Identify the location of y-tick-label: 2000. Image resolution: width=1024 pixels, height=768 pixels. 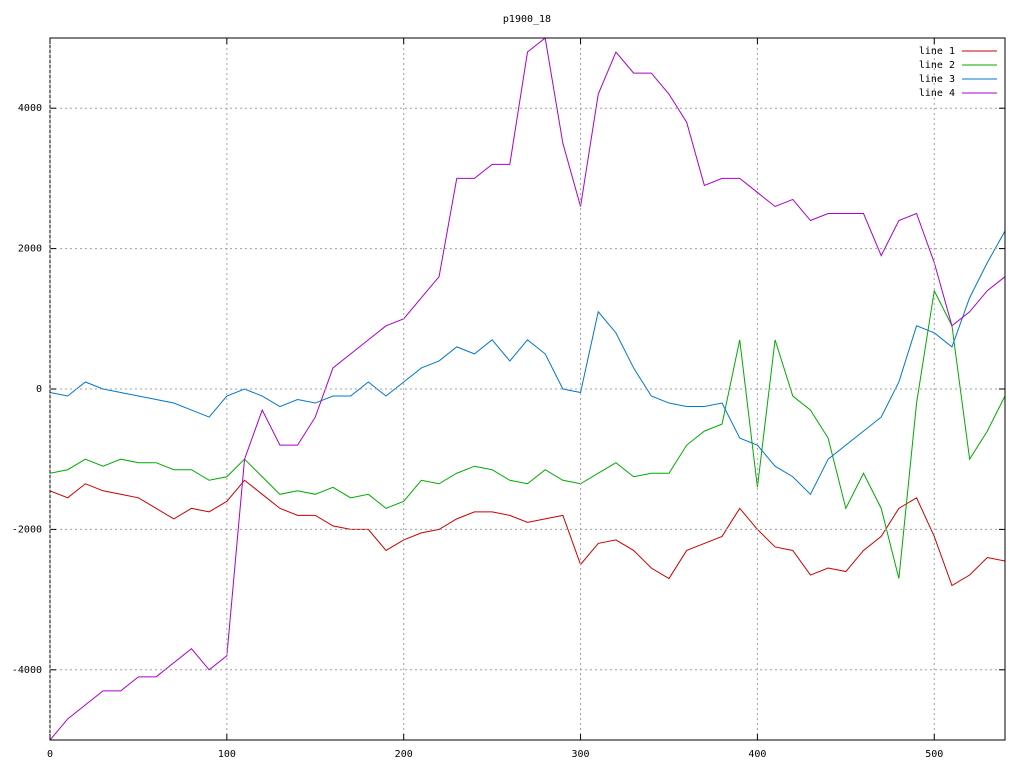
(30, 249).